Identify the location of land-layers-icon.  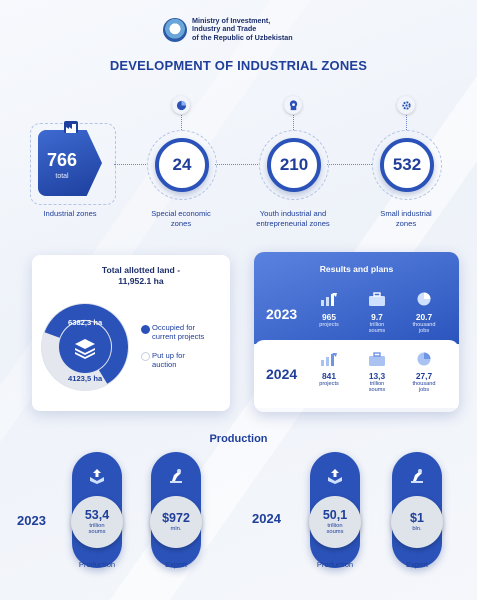
(85, 349).